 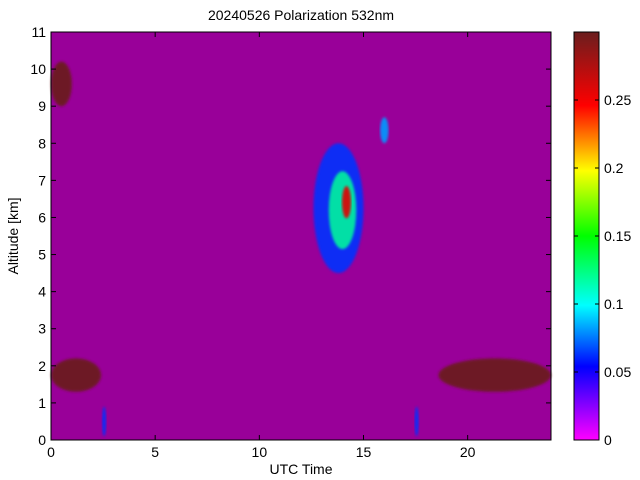 I want to click on y-tick-label: 6, so click(x=42, y=217).